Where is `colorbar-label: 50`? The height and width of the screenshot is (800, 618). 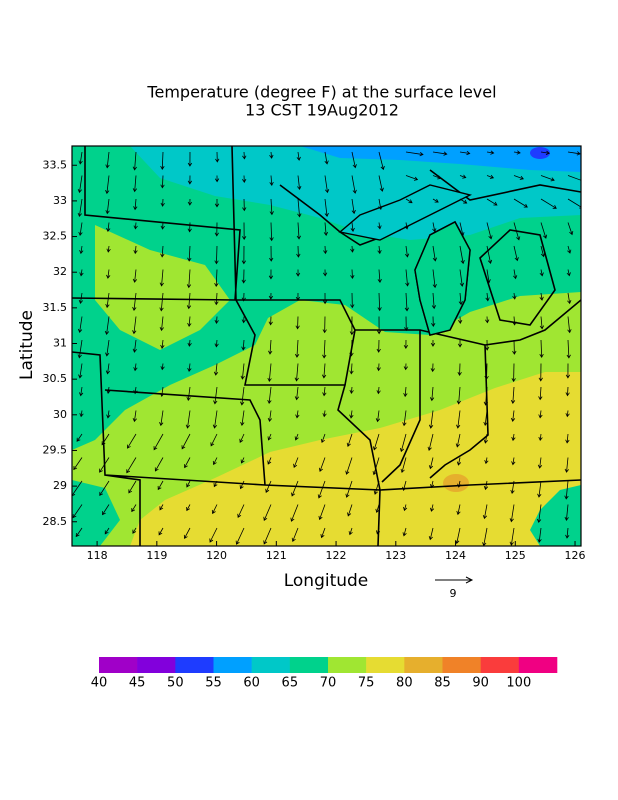
colorbar-label: 50 is located at coordinates (175, 683).